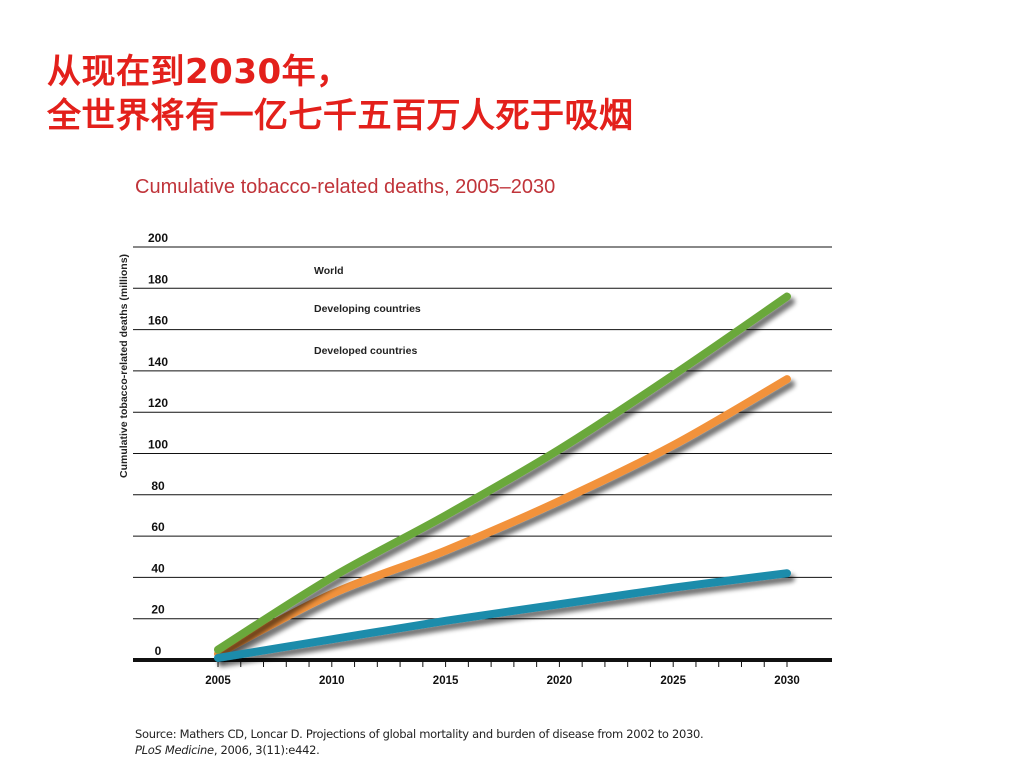 The image size is (1024, 768). I want to click on y-tick-labels: 0 20 40 60 80 100 120 140 160 180 200, so click(158, 444).